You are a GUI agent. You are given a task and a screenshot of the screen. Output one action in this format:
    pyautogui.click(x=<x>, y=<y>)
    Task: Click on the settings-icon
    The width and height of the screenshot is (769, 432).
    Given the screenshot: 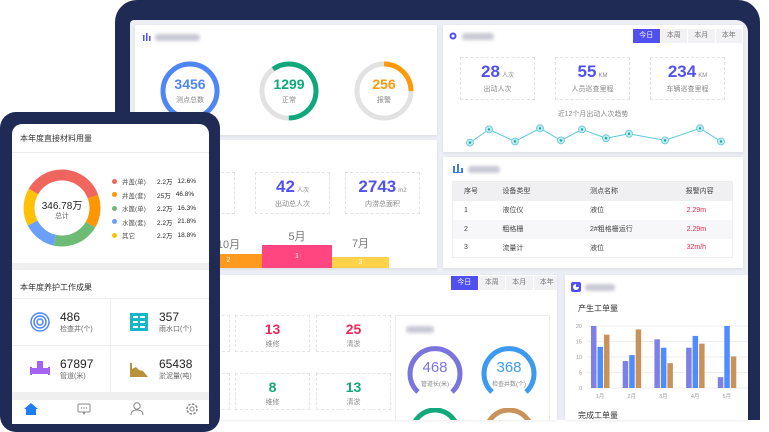 What is the action you would take?
    pyautogui.click(x=192, y=411)
    